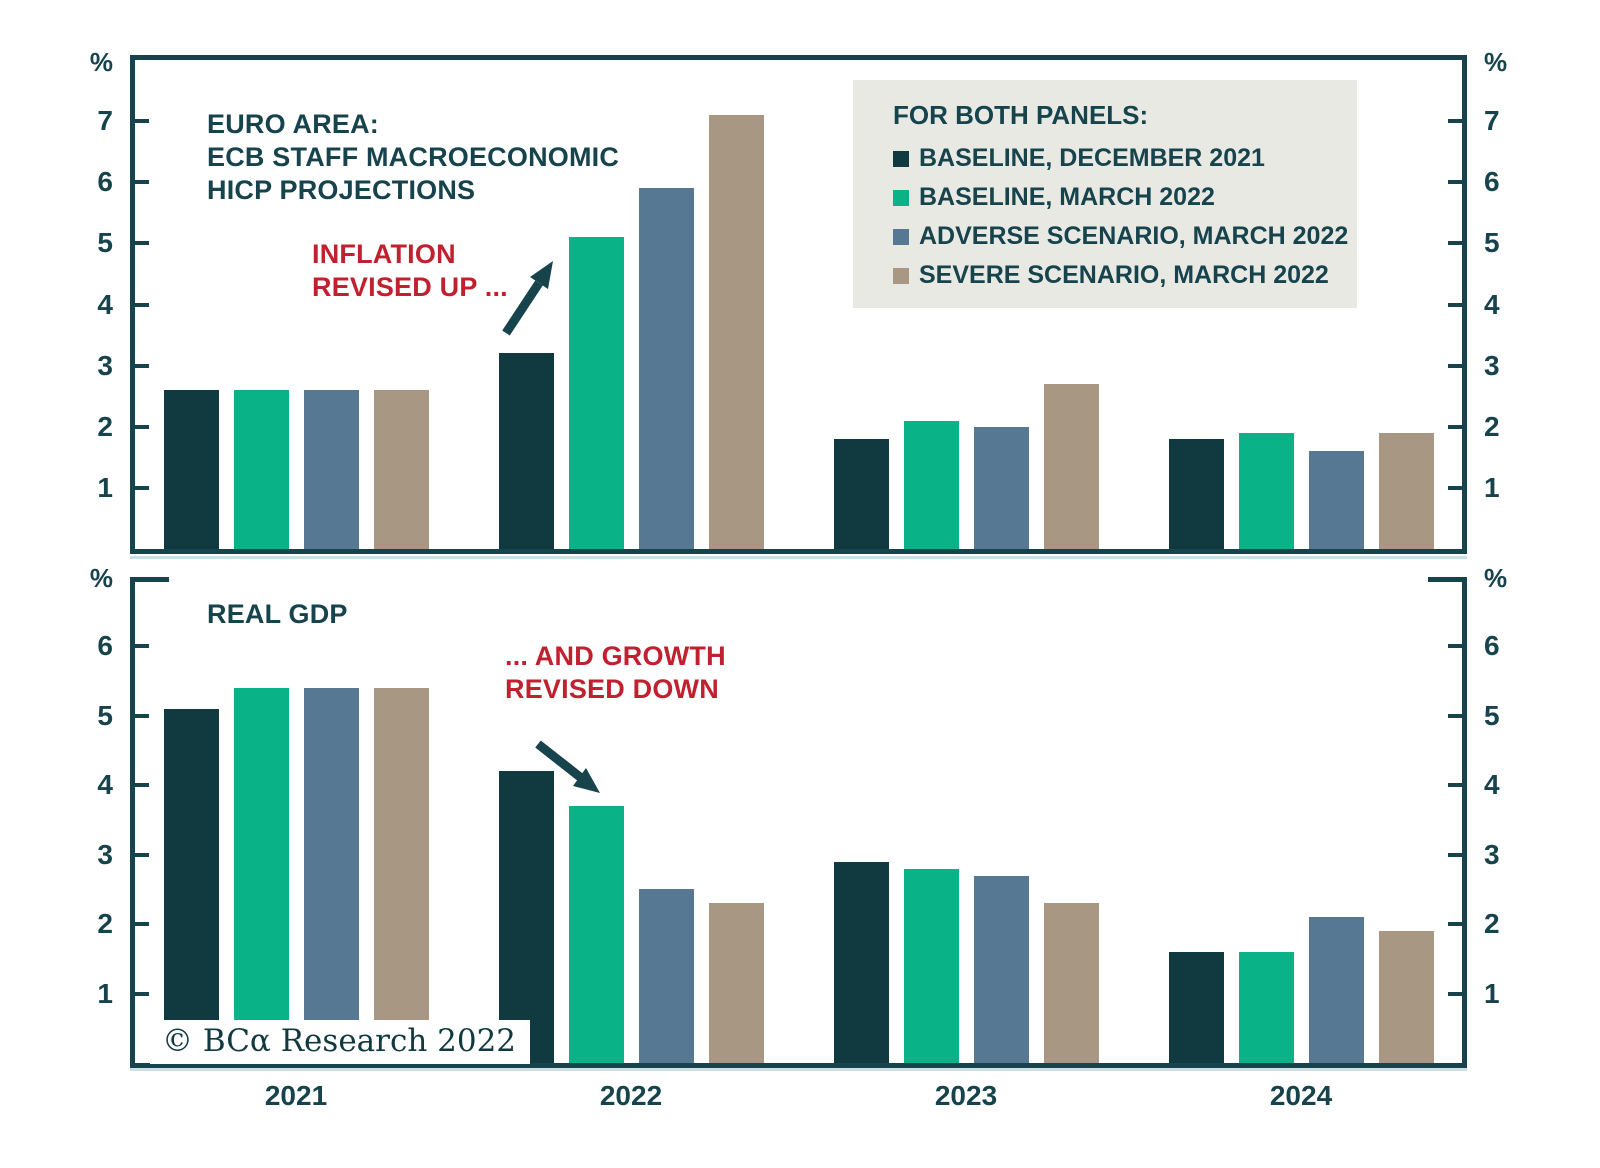 This screenshot has height=1168, width=1600. I want to click on legend-title: FOR BOTH PANELS:, so click(1021, 115).